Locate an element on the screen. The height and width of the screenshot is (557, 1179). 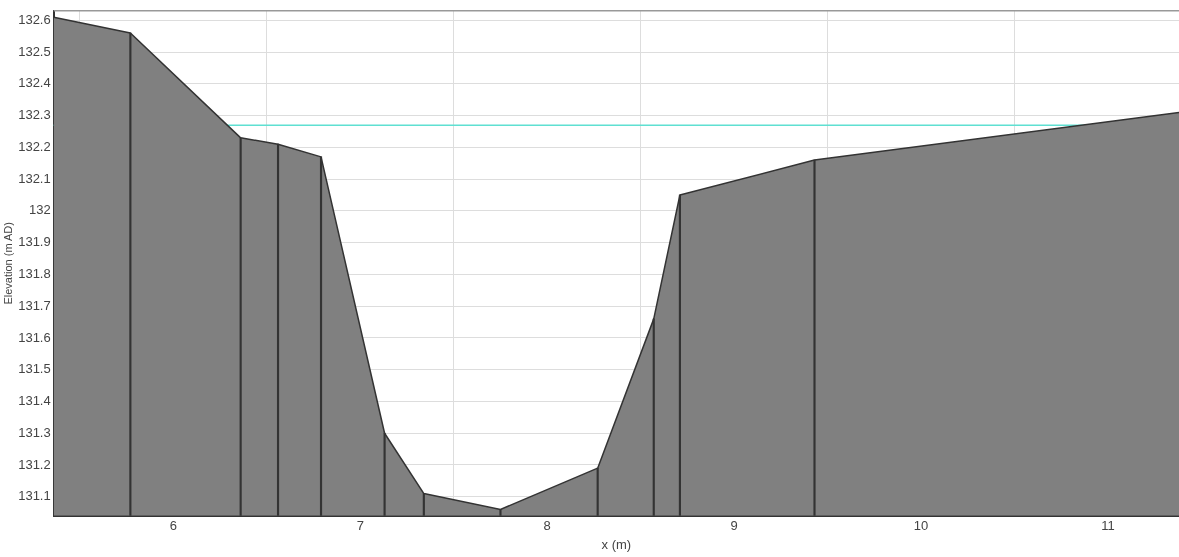
y-tick-label: 131.5 is located at coordinates (34, 369).